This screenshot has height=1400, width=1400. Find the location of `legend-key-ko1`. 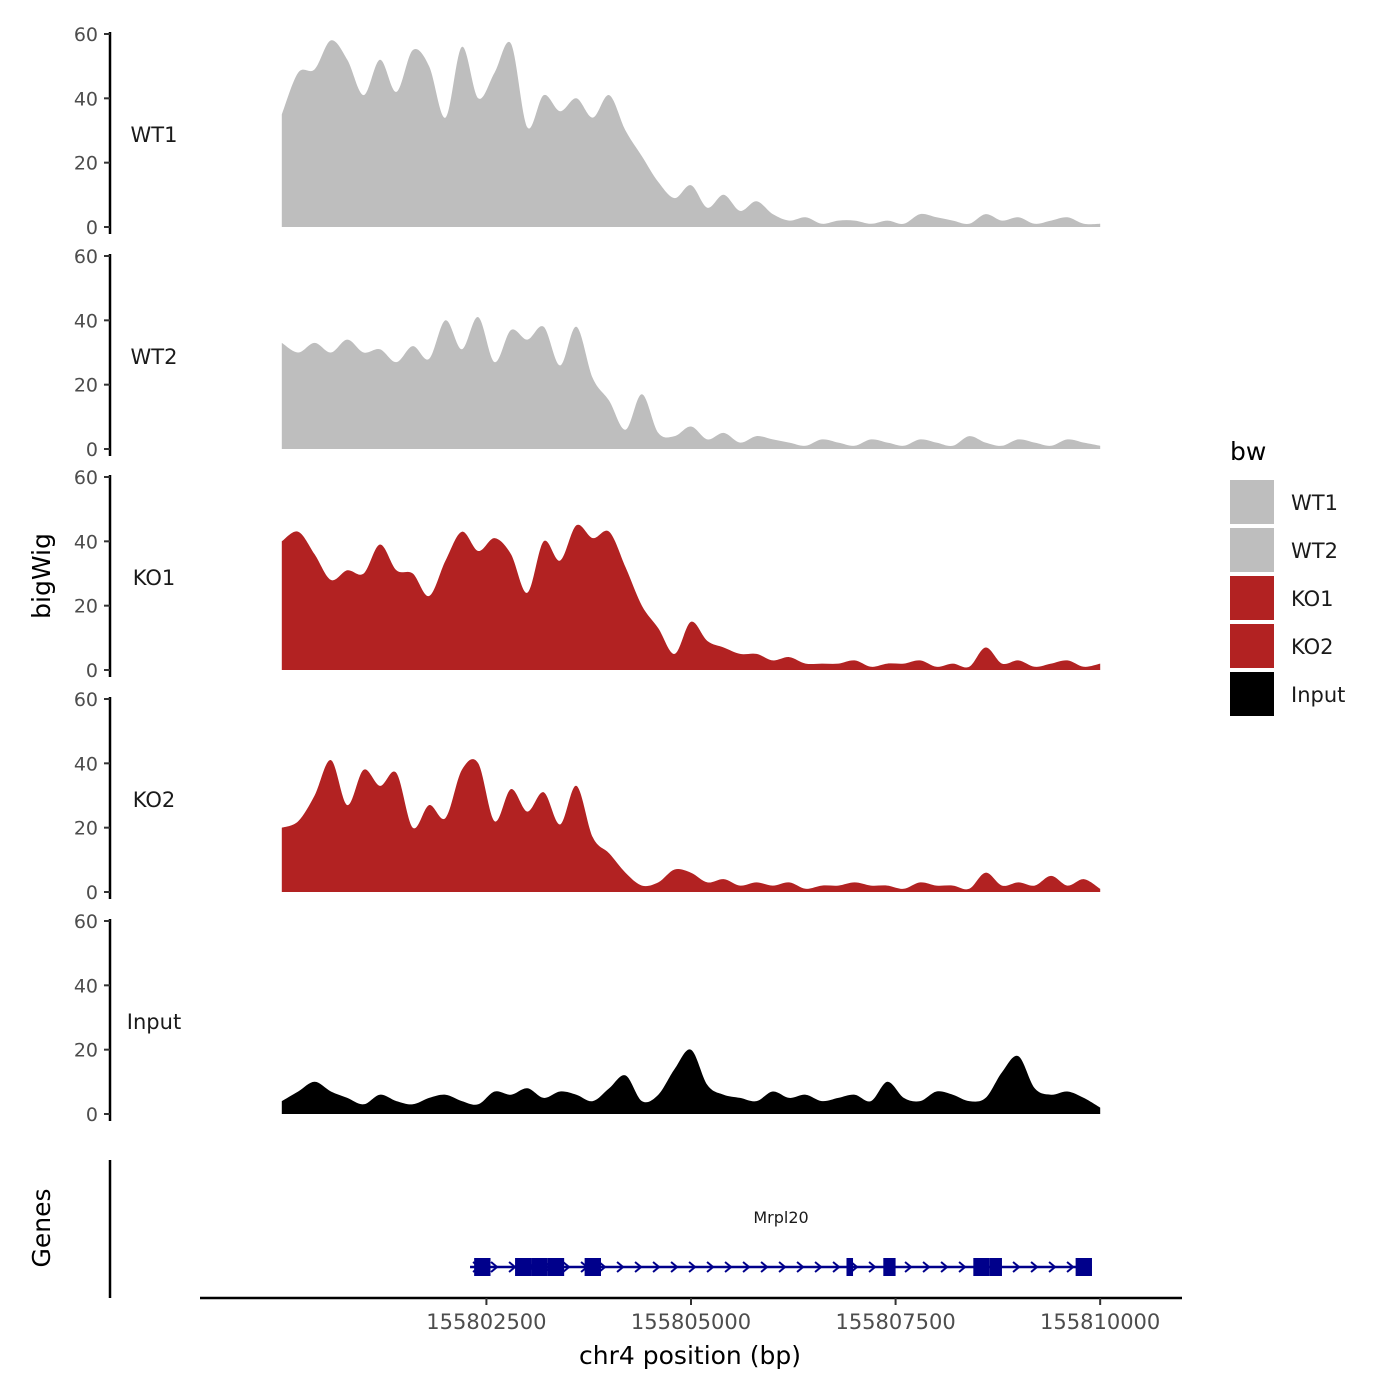

legend-key-ko1 is located at coordinates (1252, 598).